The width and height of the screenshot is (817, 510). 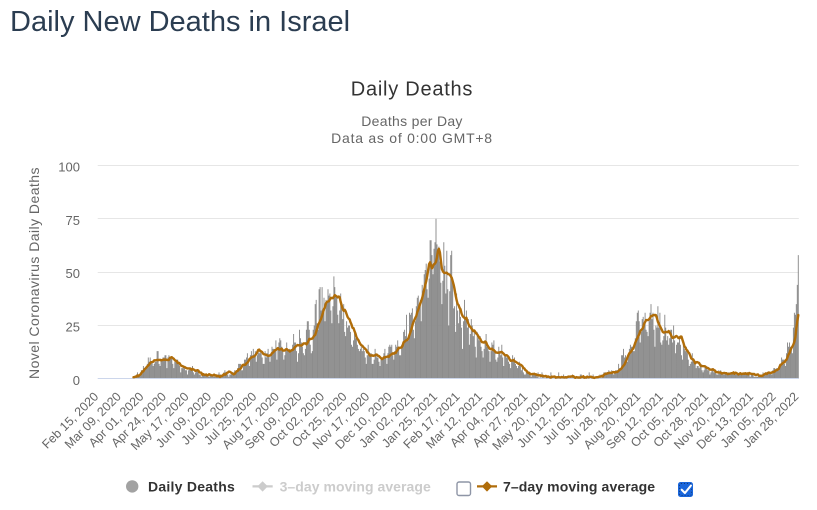 I want to click on svg-text: 50, so click(x=73, y=273).